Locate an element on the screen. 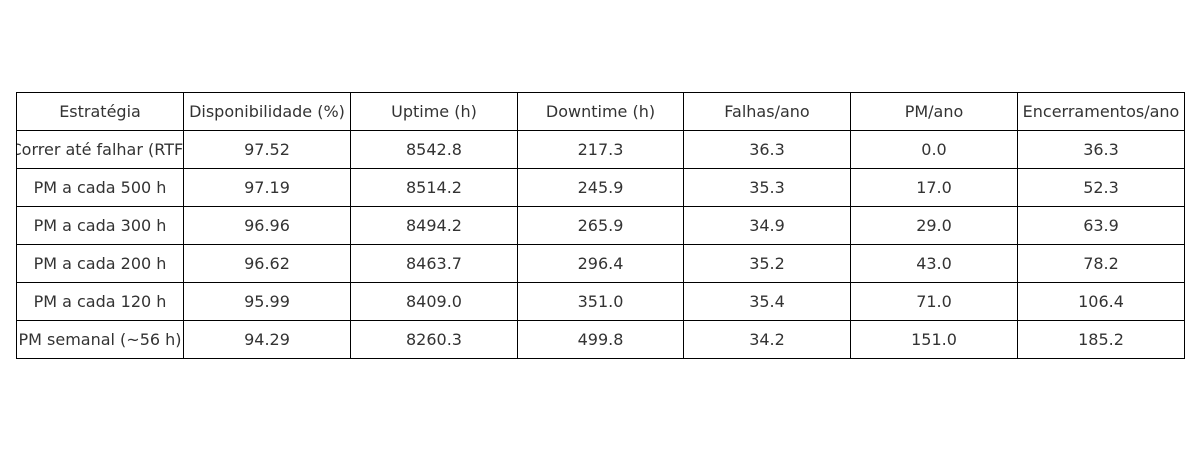  downtime-cell: 217.3 is located at coordinates (600, 149).